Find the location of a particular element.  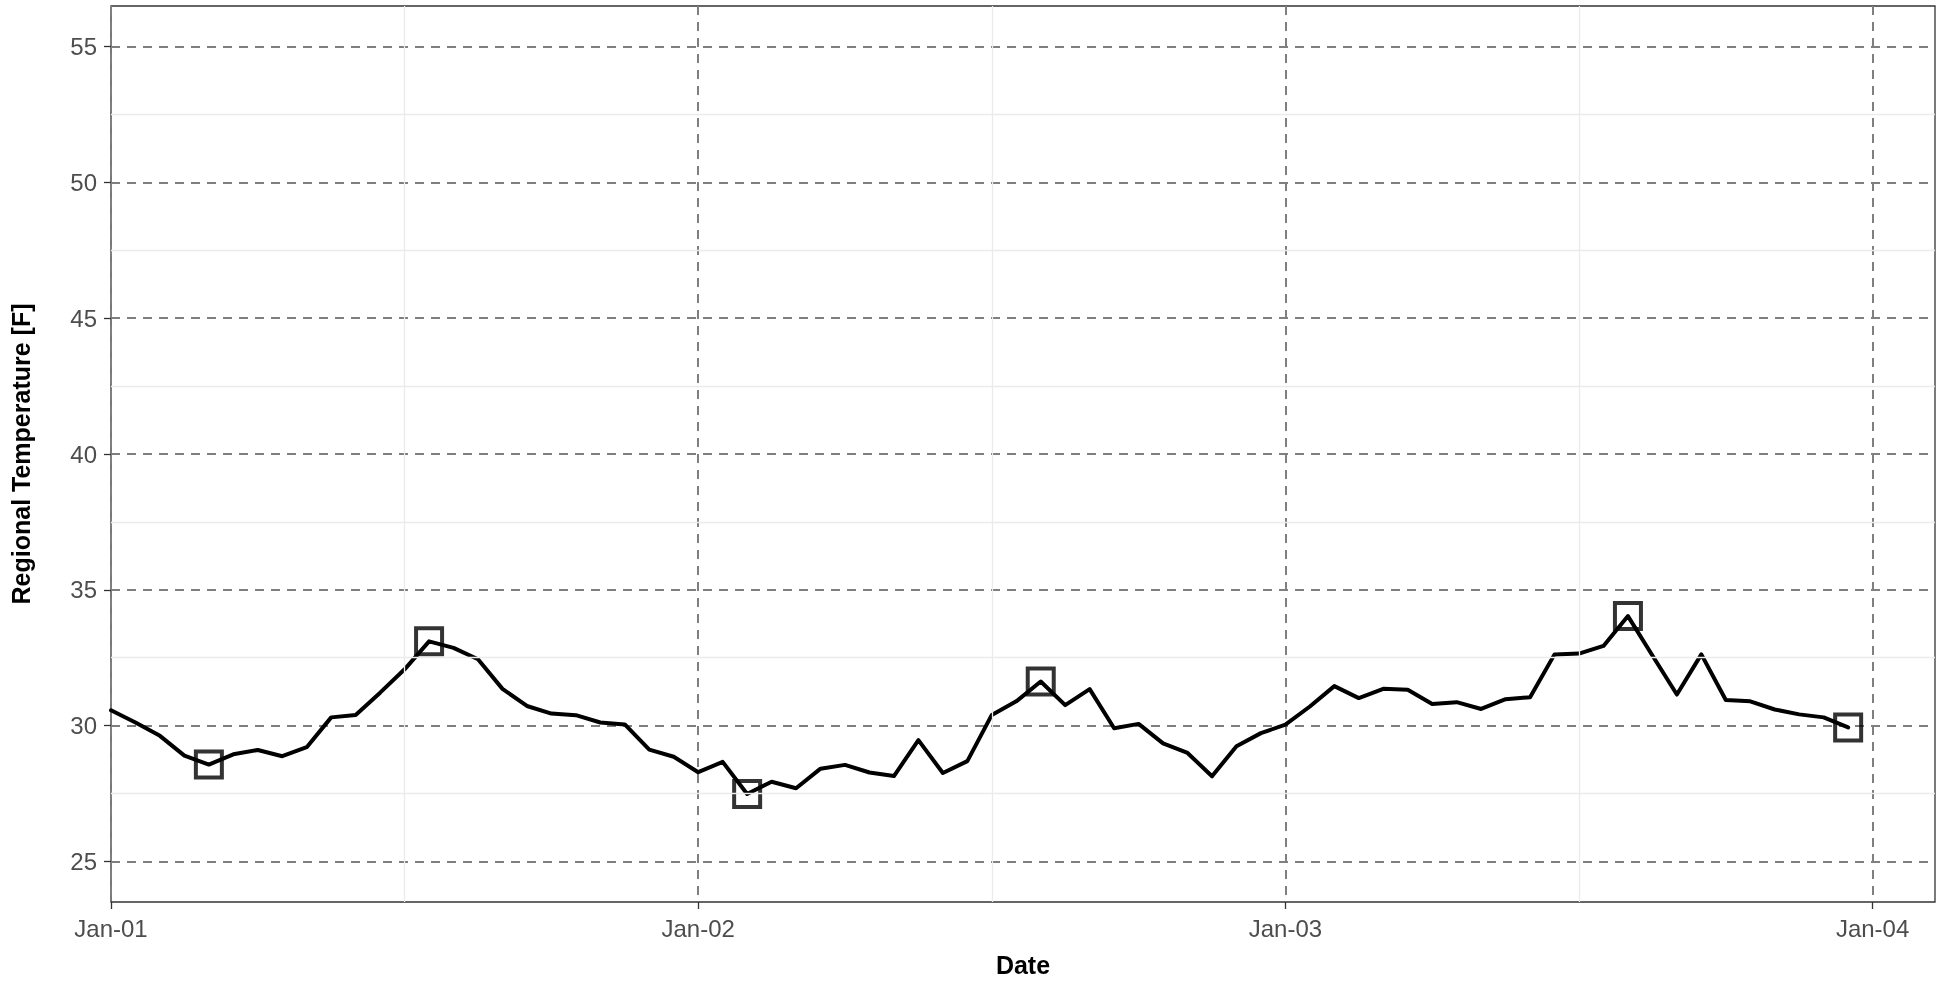

y-tick-label: 35 is located at coordinates (83, 590).